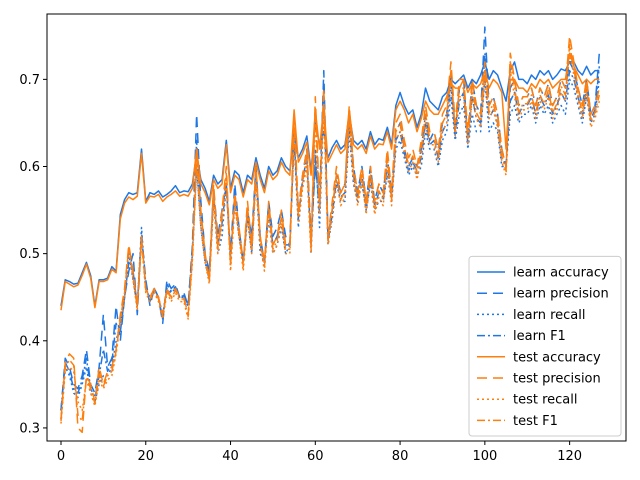 This screenshot has height=480, width=640. What do you see at coordinates (400, 456) in the screenshot?
I see `x-tick-label: 80` at bounding box center [400, 456].